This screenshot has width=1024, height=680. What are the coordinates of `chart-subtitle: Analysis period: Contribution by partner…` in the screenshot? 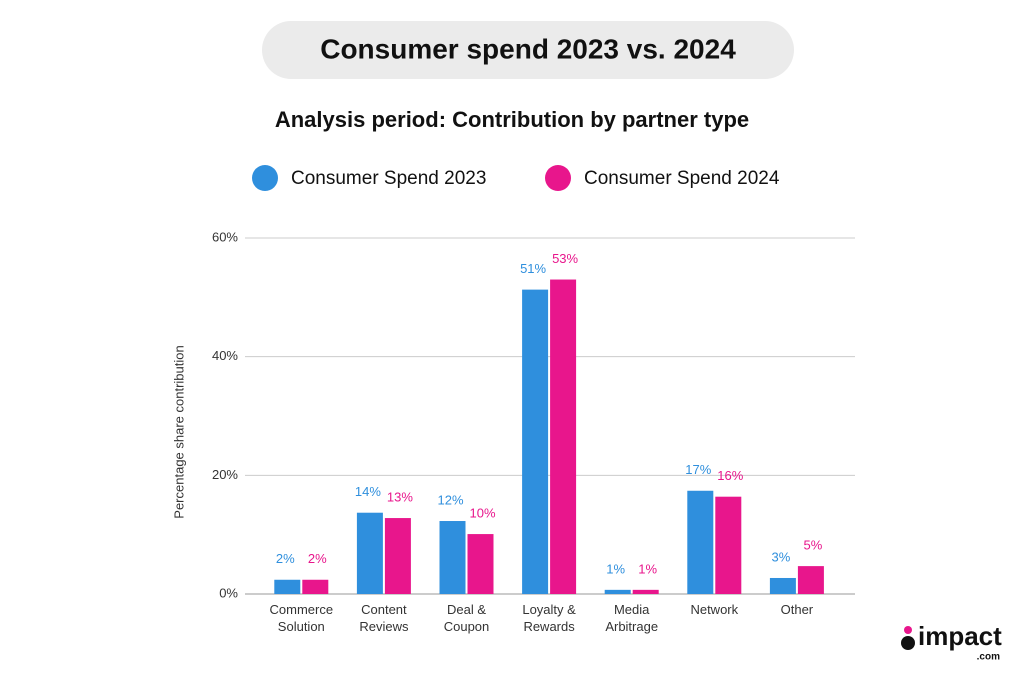 It's located at (512, 119).